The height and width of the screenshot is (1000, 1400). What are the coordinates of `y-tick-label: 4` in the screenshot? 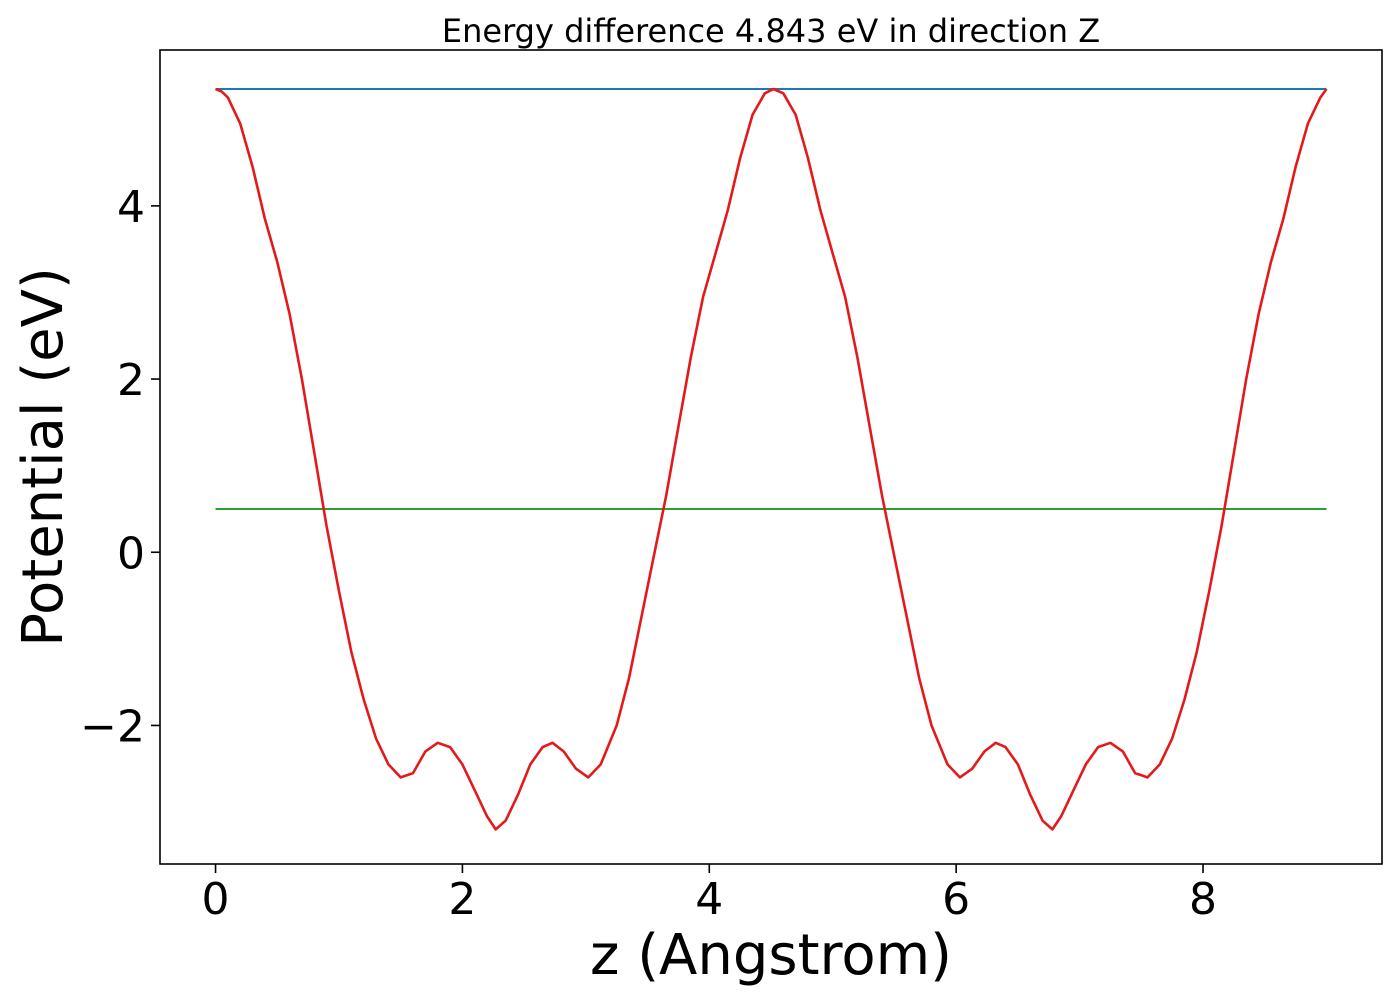 It's located at (131, 207).